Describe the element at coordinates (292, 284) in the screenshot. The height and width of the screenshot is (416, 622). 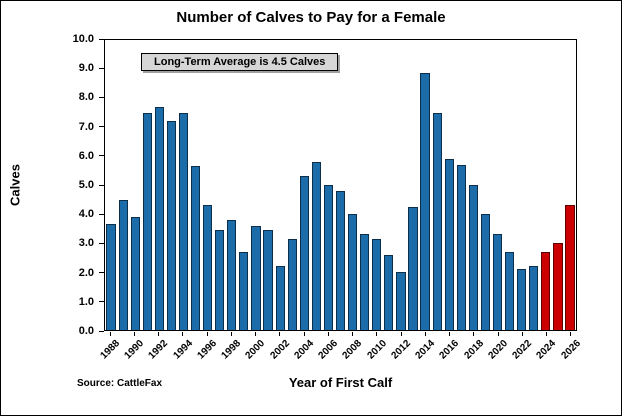
I see `bar-2003` at that location.